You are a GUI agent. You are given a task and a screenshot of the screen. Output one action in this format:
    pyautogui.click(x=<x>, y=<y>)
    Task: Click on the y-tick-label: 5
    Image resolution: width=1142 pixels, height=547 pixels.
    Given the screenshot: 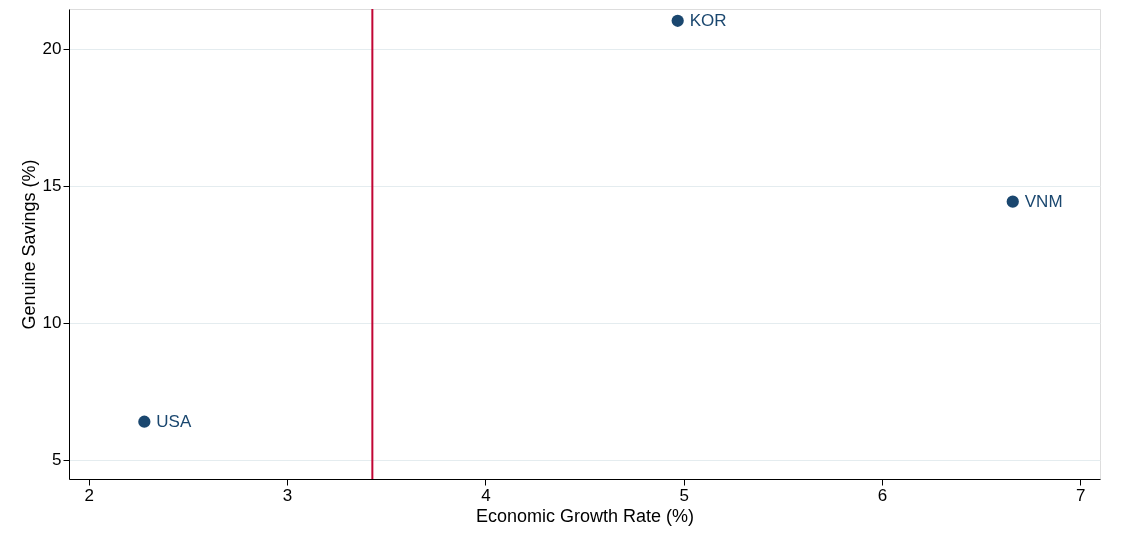 What is the action you would take?
    pyautogui.click(x=57, y=460)
    